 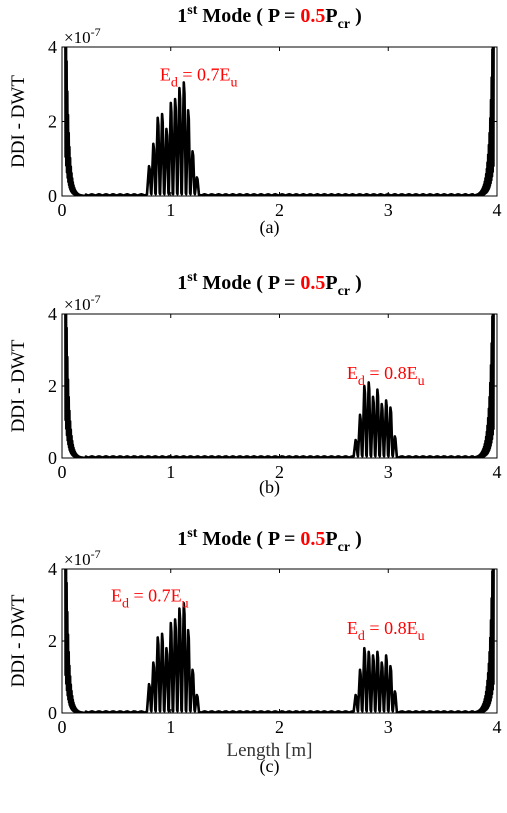 I want to click on x-axis-label: Length [m], so click(x=269, y=750).